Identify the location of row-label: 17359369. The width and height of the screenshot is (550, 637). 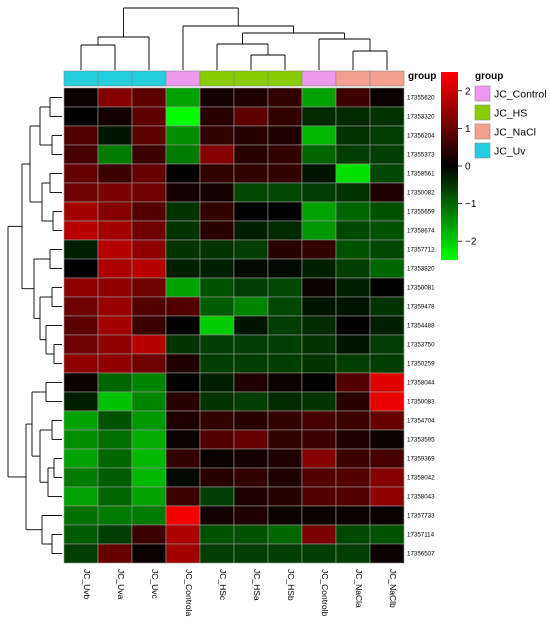
(421, 459).